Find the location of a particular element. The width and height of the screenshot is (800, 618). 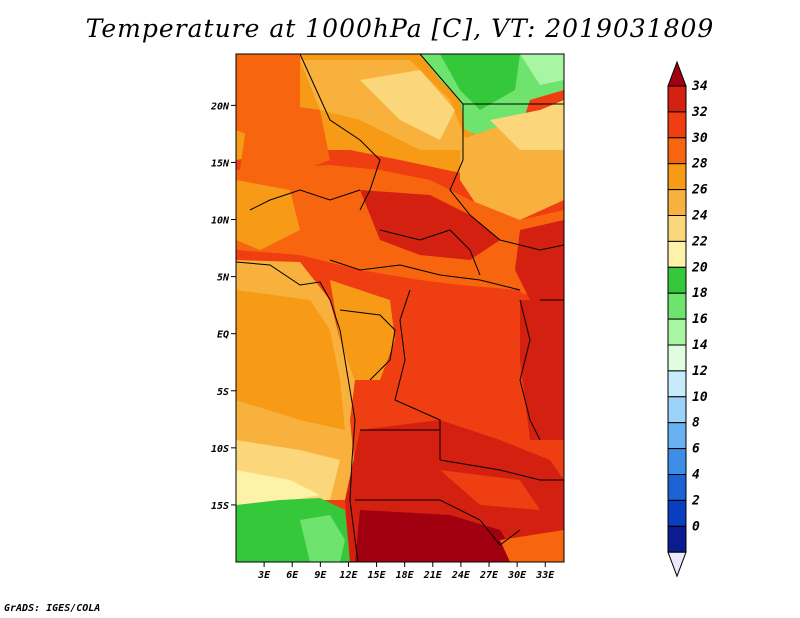

colorbar-label: 12 is located at coordinates (700, 371).